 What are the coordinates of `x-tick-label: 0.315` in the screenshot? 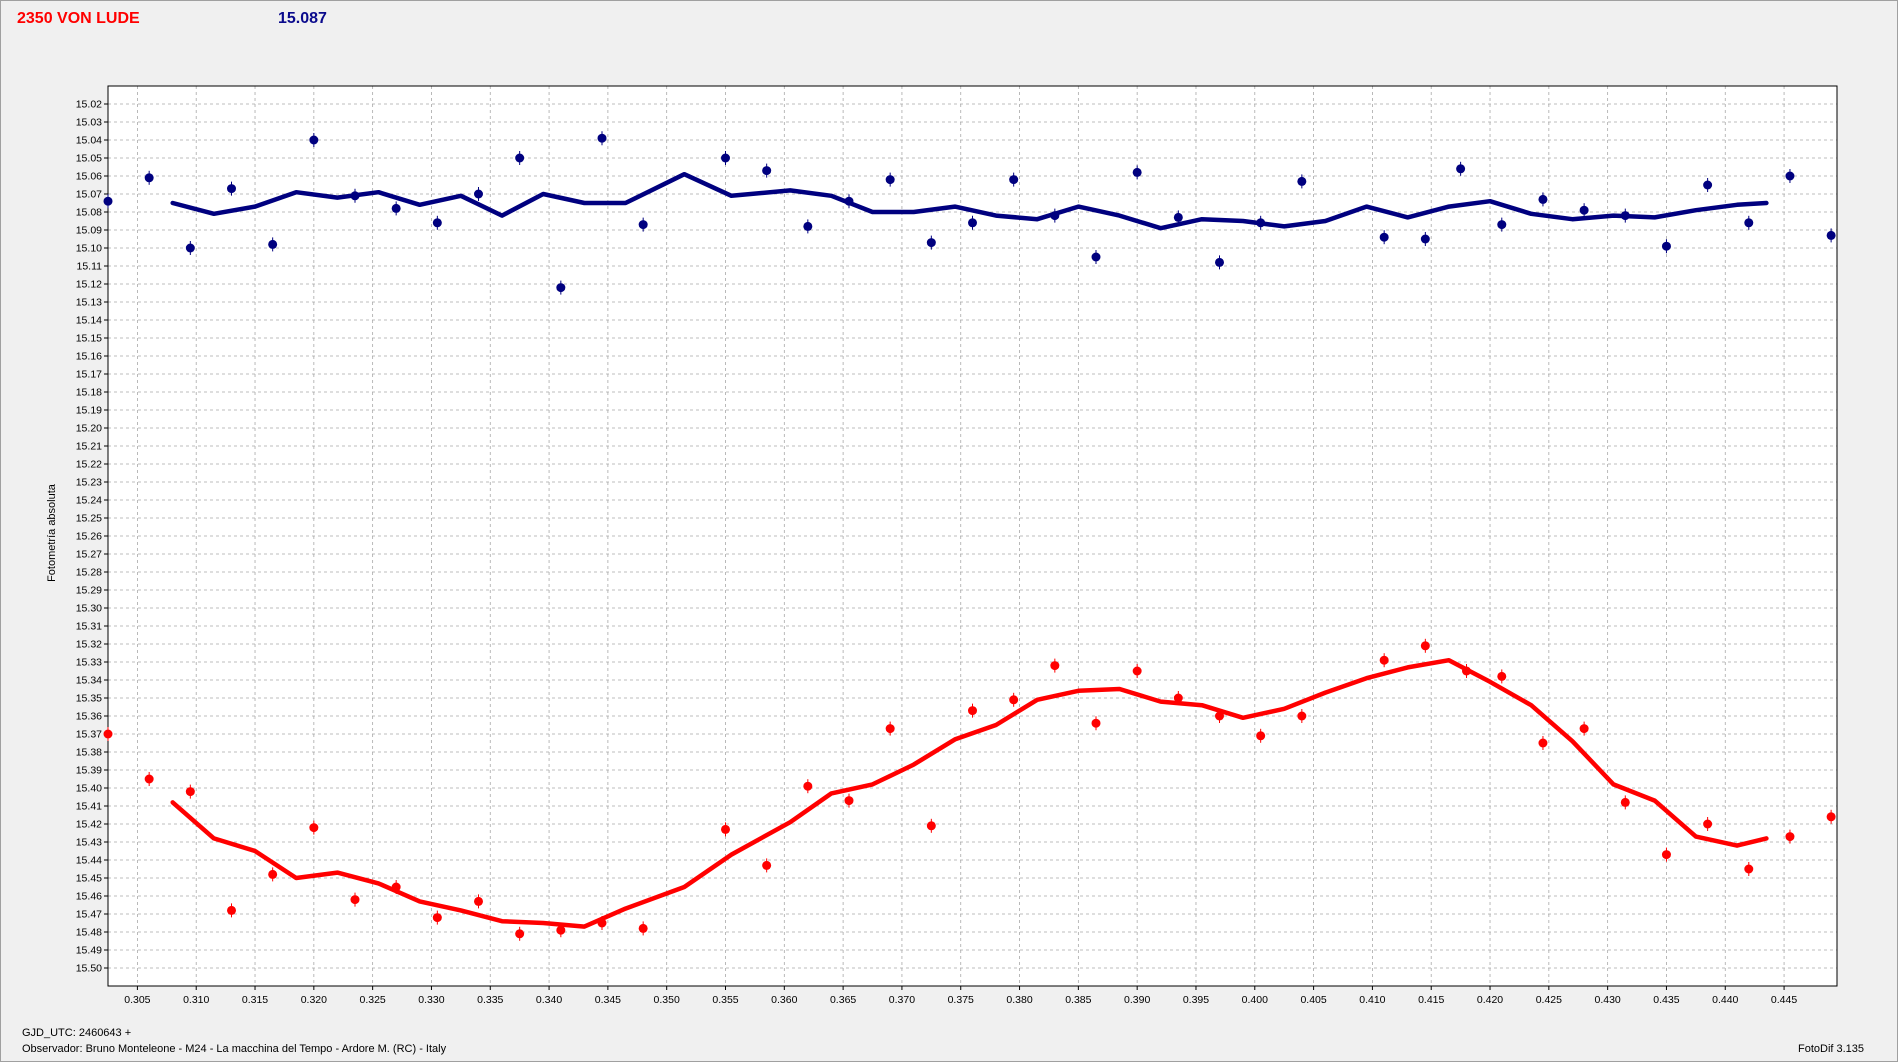 It's located at (255, 1000).